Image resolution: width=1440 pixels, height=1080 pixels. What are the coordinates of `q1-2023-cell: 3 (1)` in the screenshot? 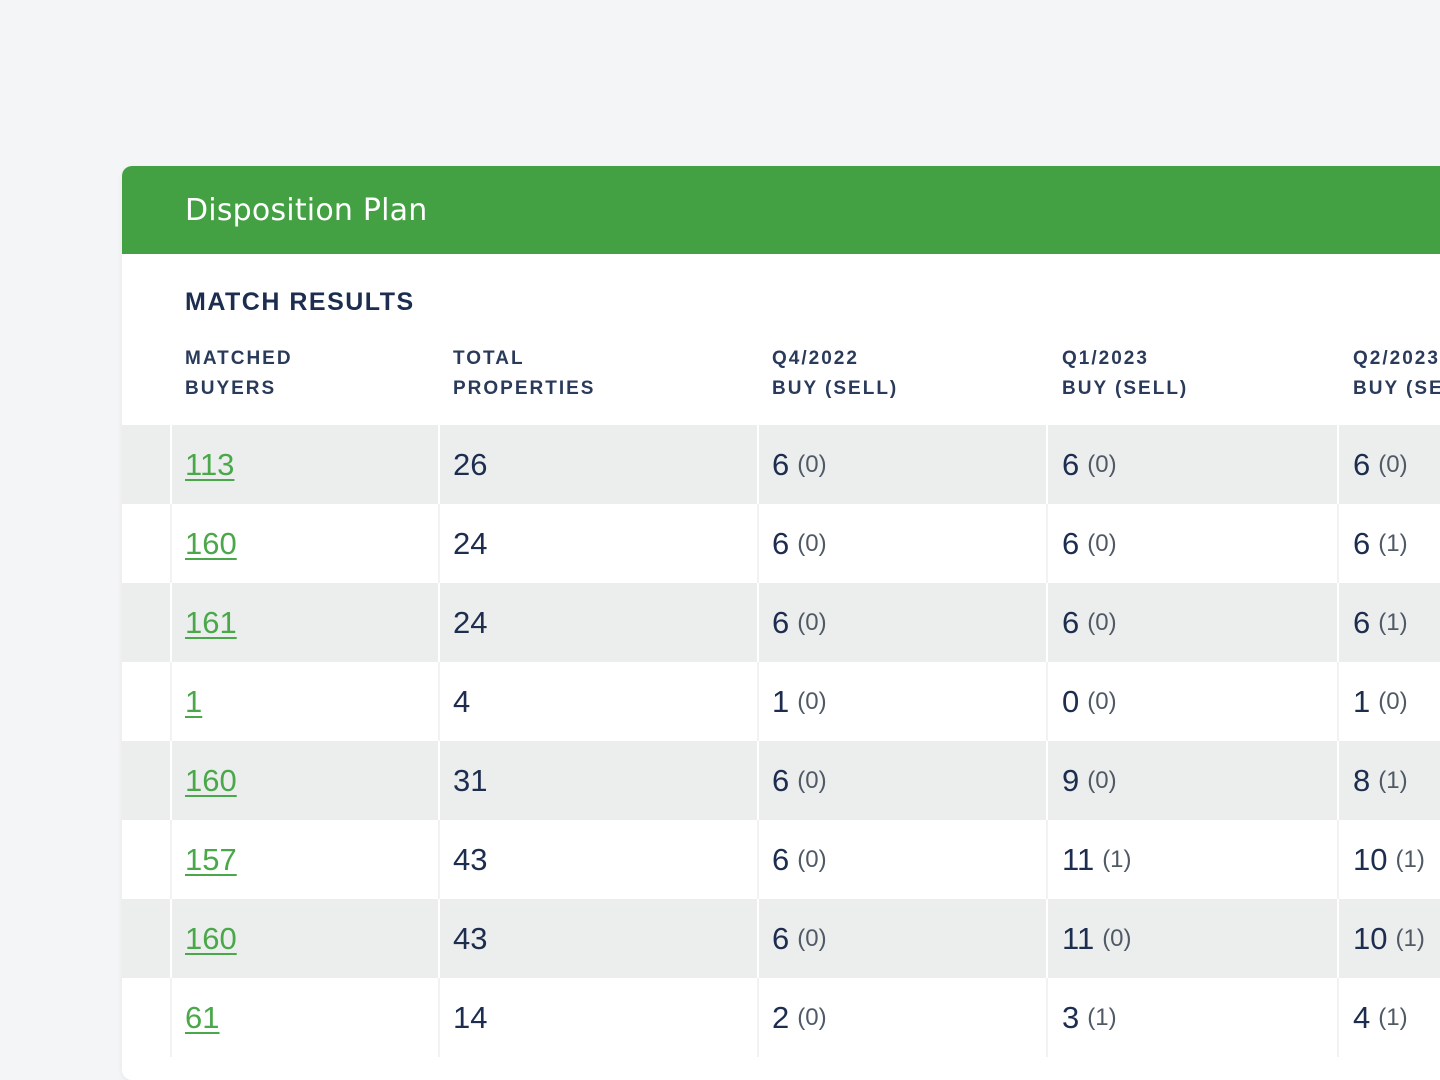 It's located at (1089, 1017).